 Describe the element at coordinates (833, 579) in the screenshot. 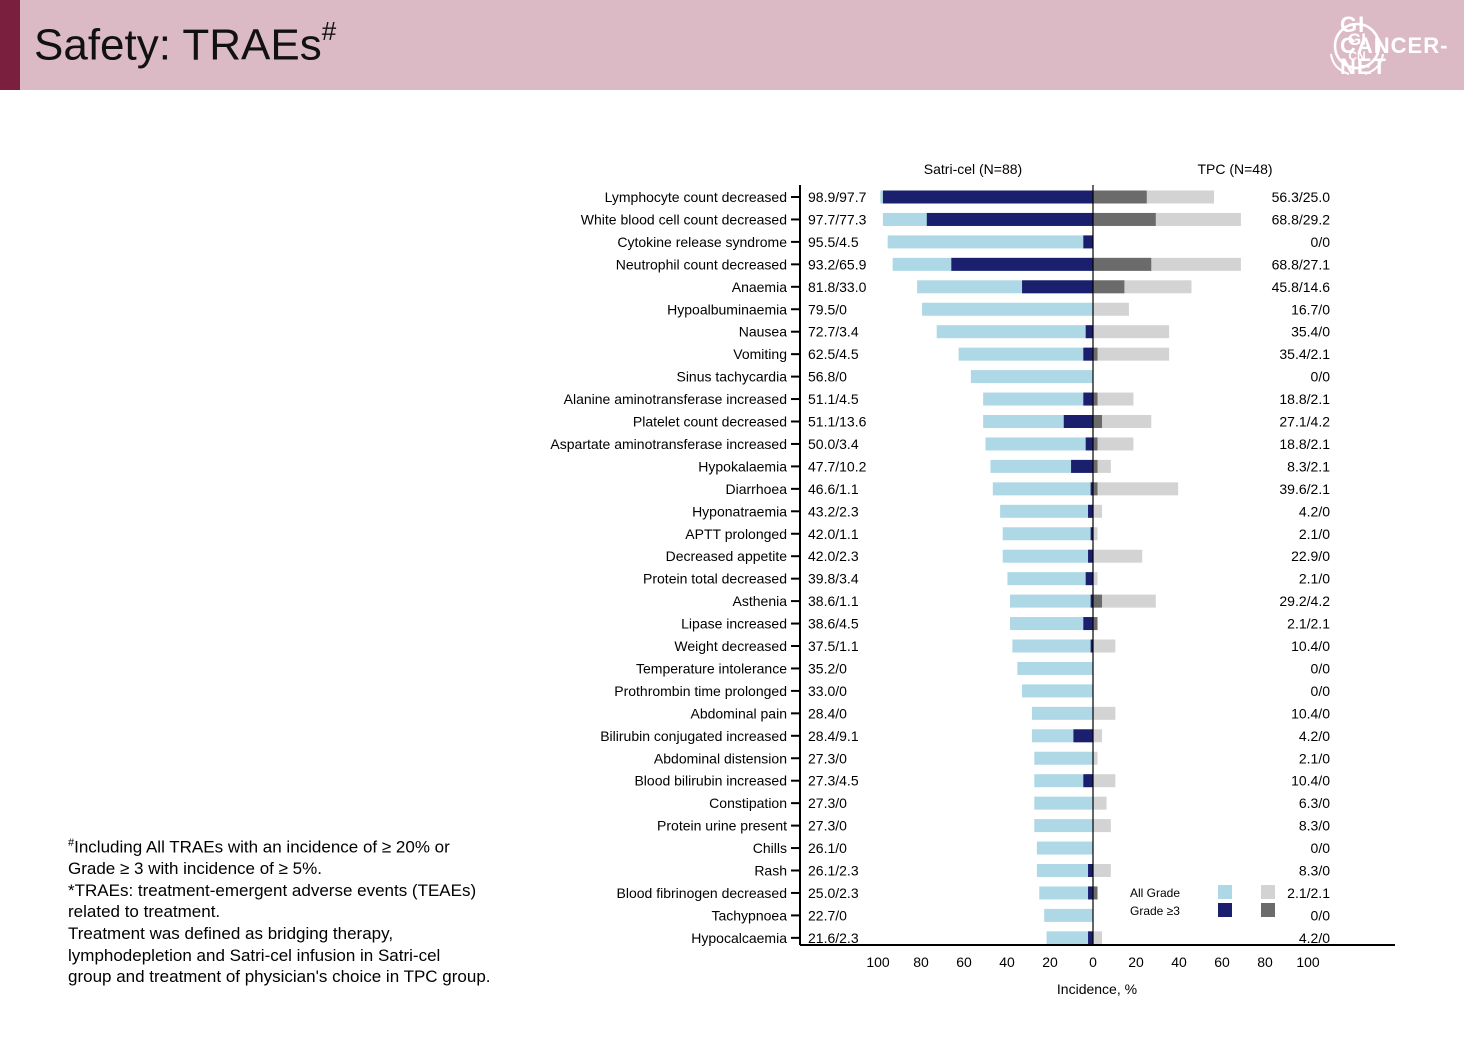

I see `satri-value-label: 39.8/3.4` at that location.